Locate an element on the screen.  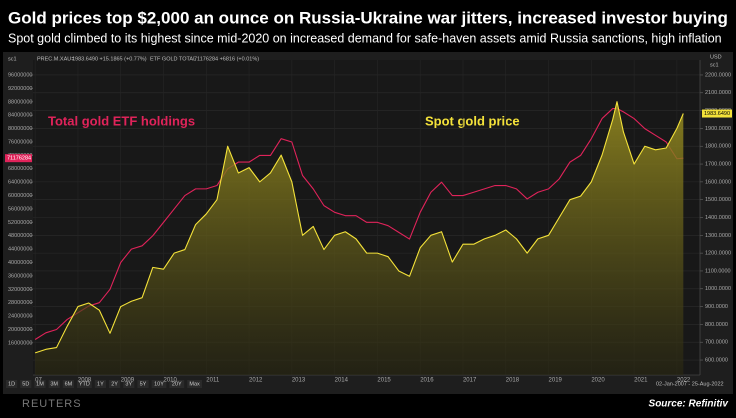
value-badge-label: 71176284 is located at coordinates (19, 159).